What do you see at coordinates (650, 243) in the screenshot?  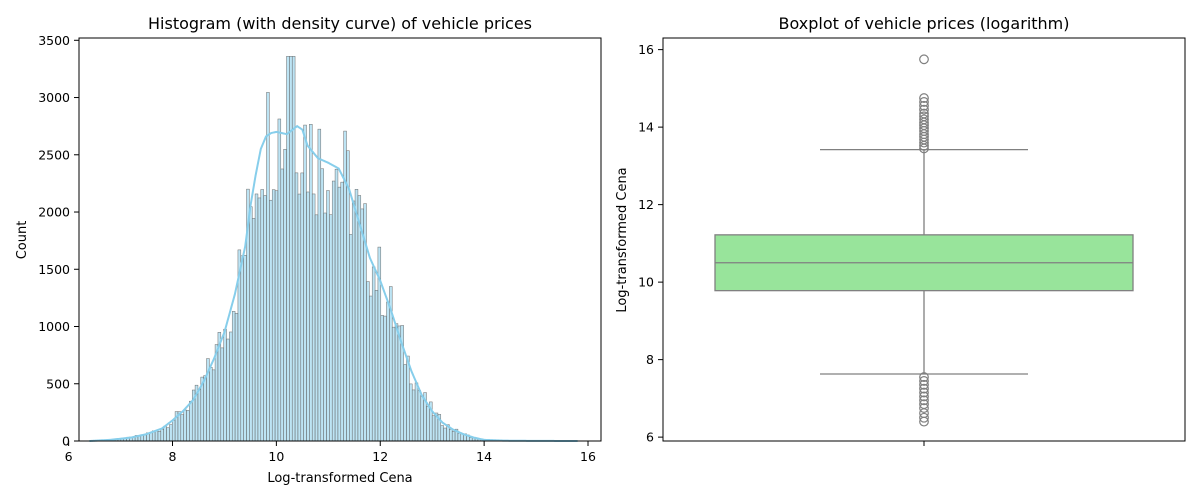 I see `boxplot-y-ticks: 6 8 10 12 14 16` at bounding box center [650, 243].